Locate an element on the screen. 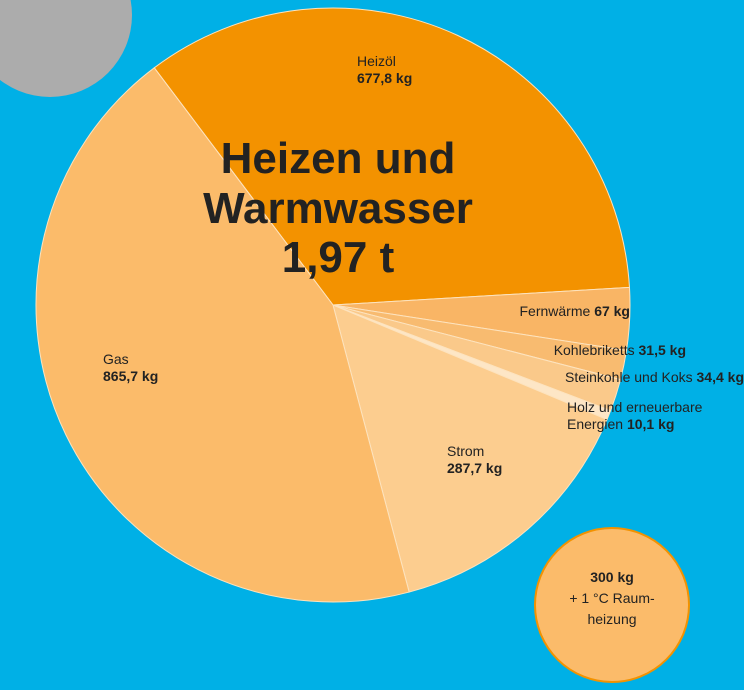 This screenshot has height=690, width=744. slice-label: Steinkohle und Koks 34,4 kg is located at coordinates (622, 377).